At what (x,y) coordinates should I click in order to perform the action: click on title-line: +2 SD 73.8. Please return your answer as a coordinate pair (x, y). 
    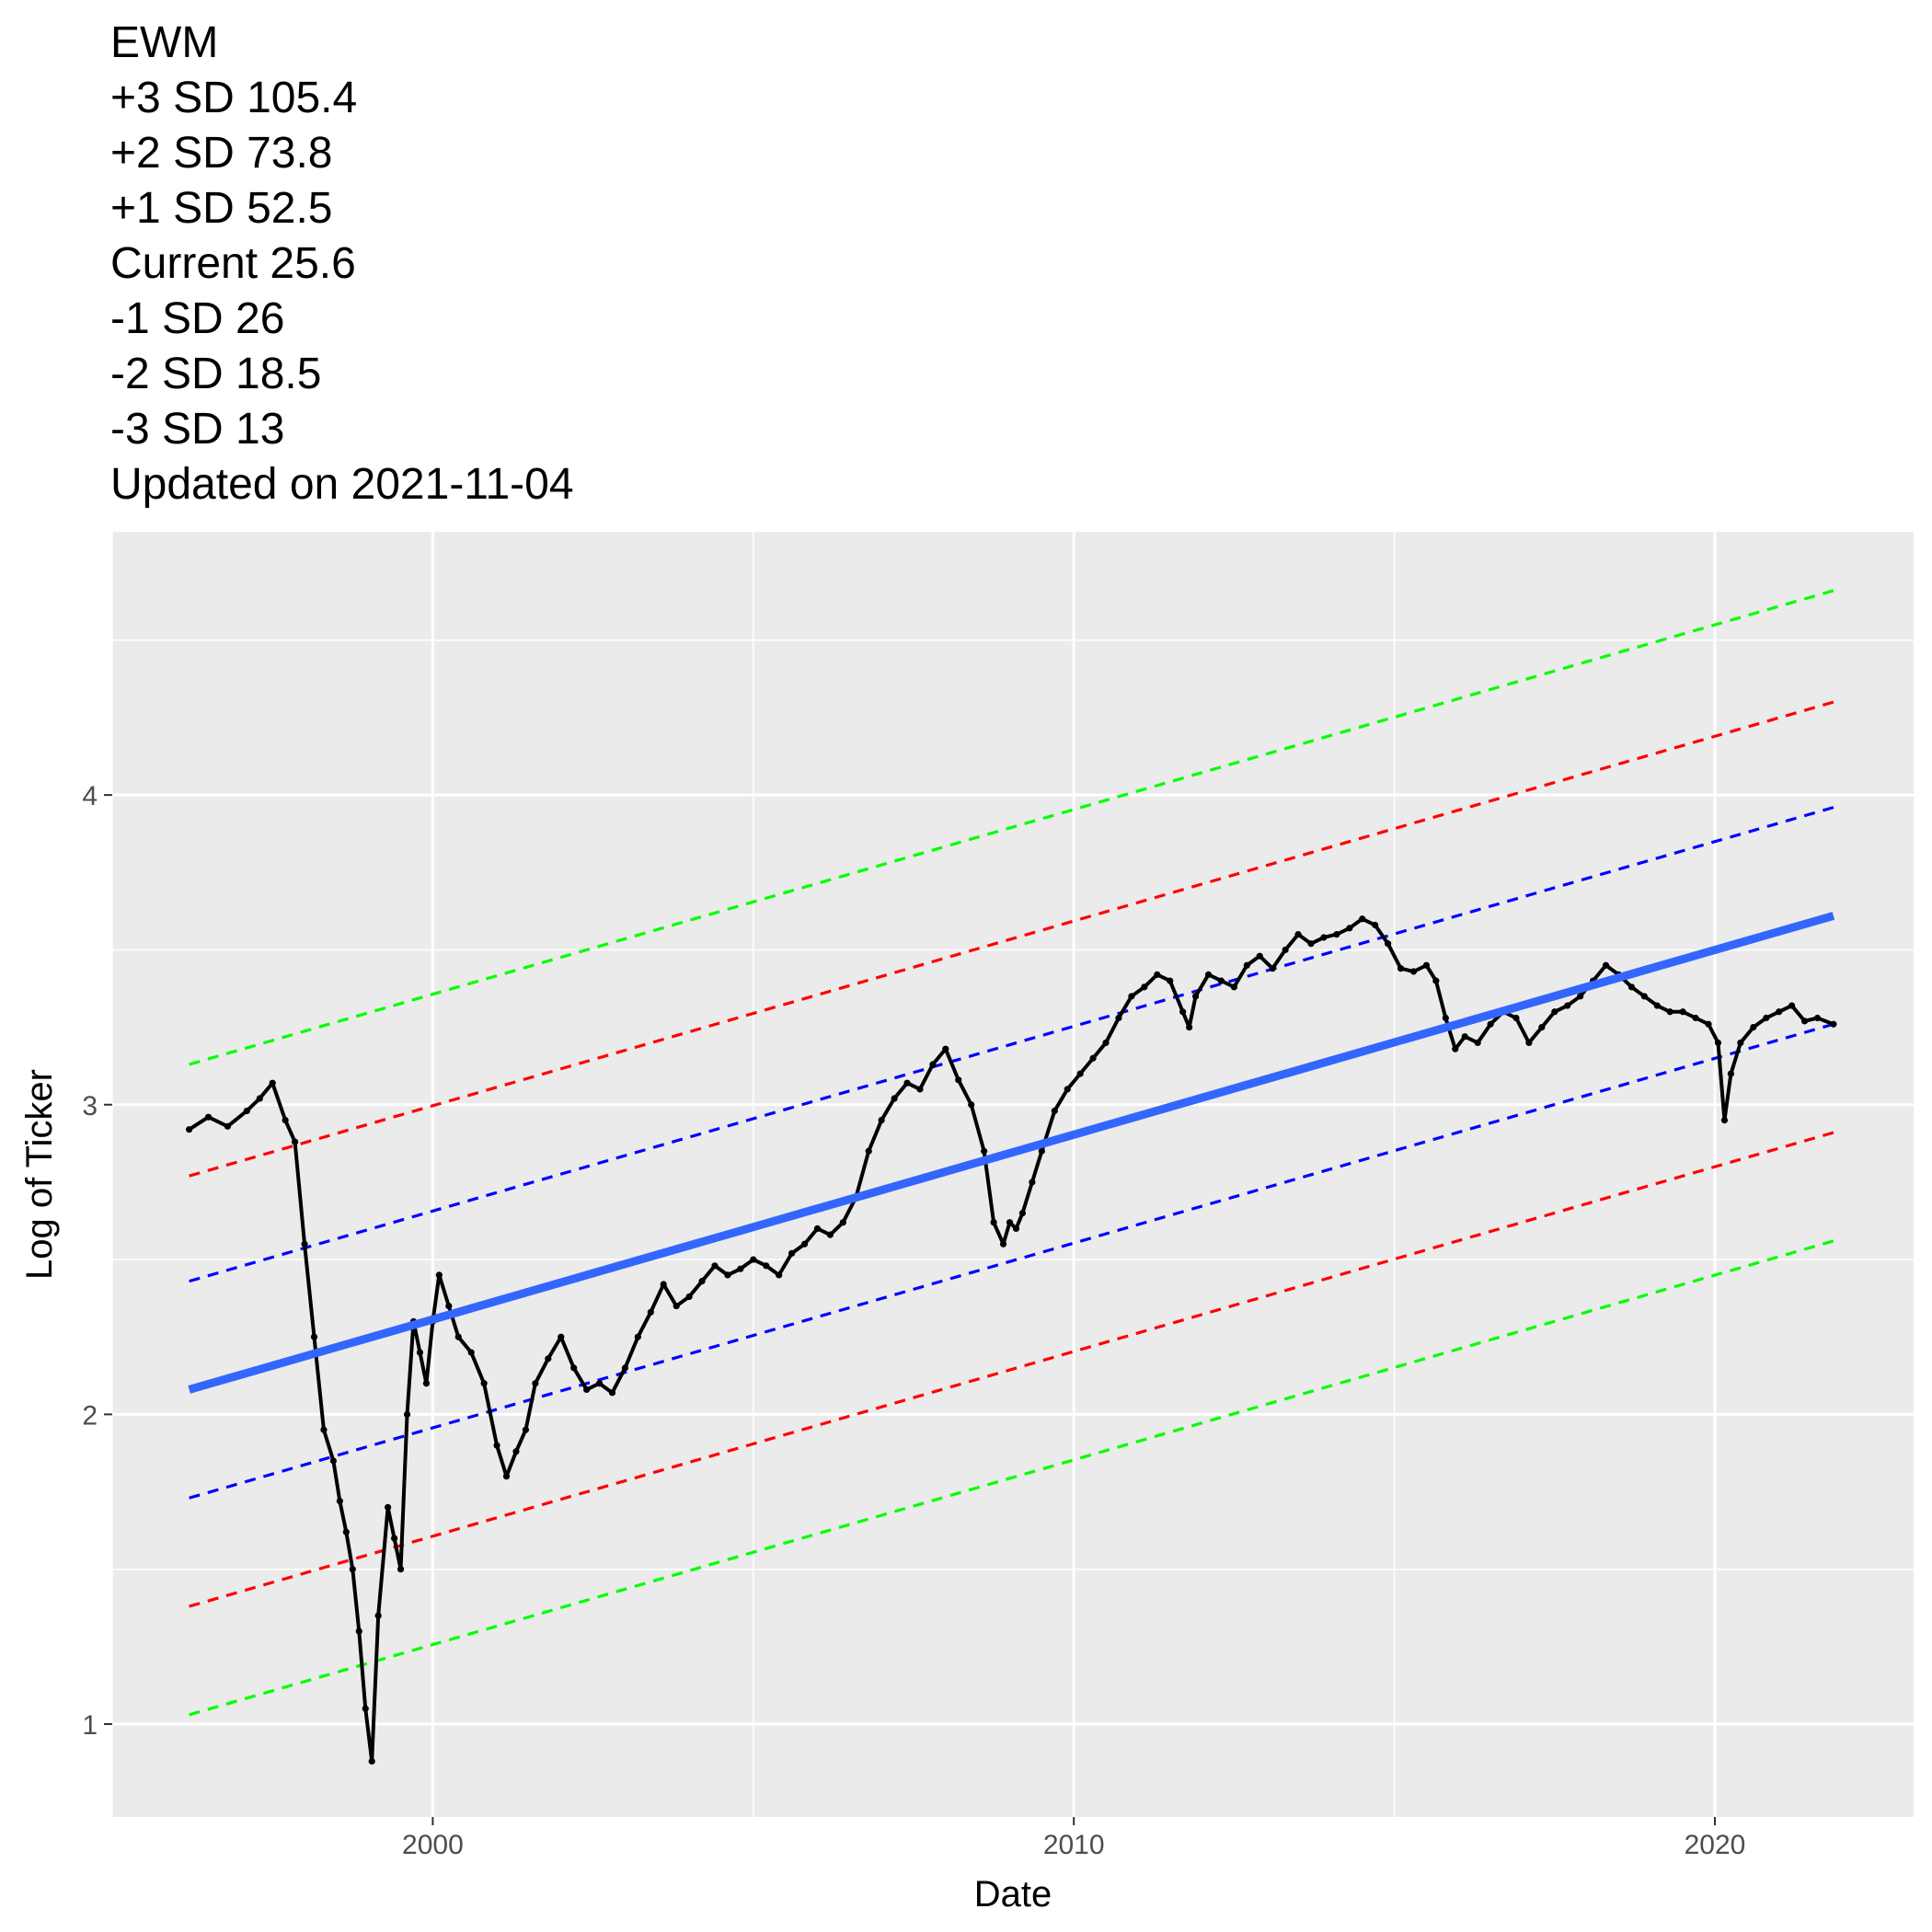
    Looking at the image, I should click on (221, 153).